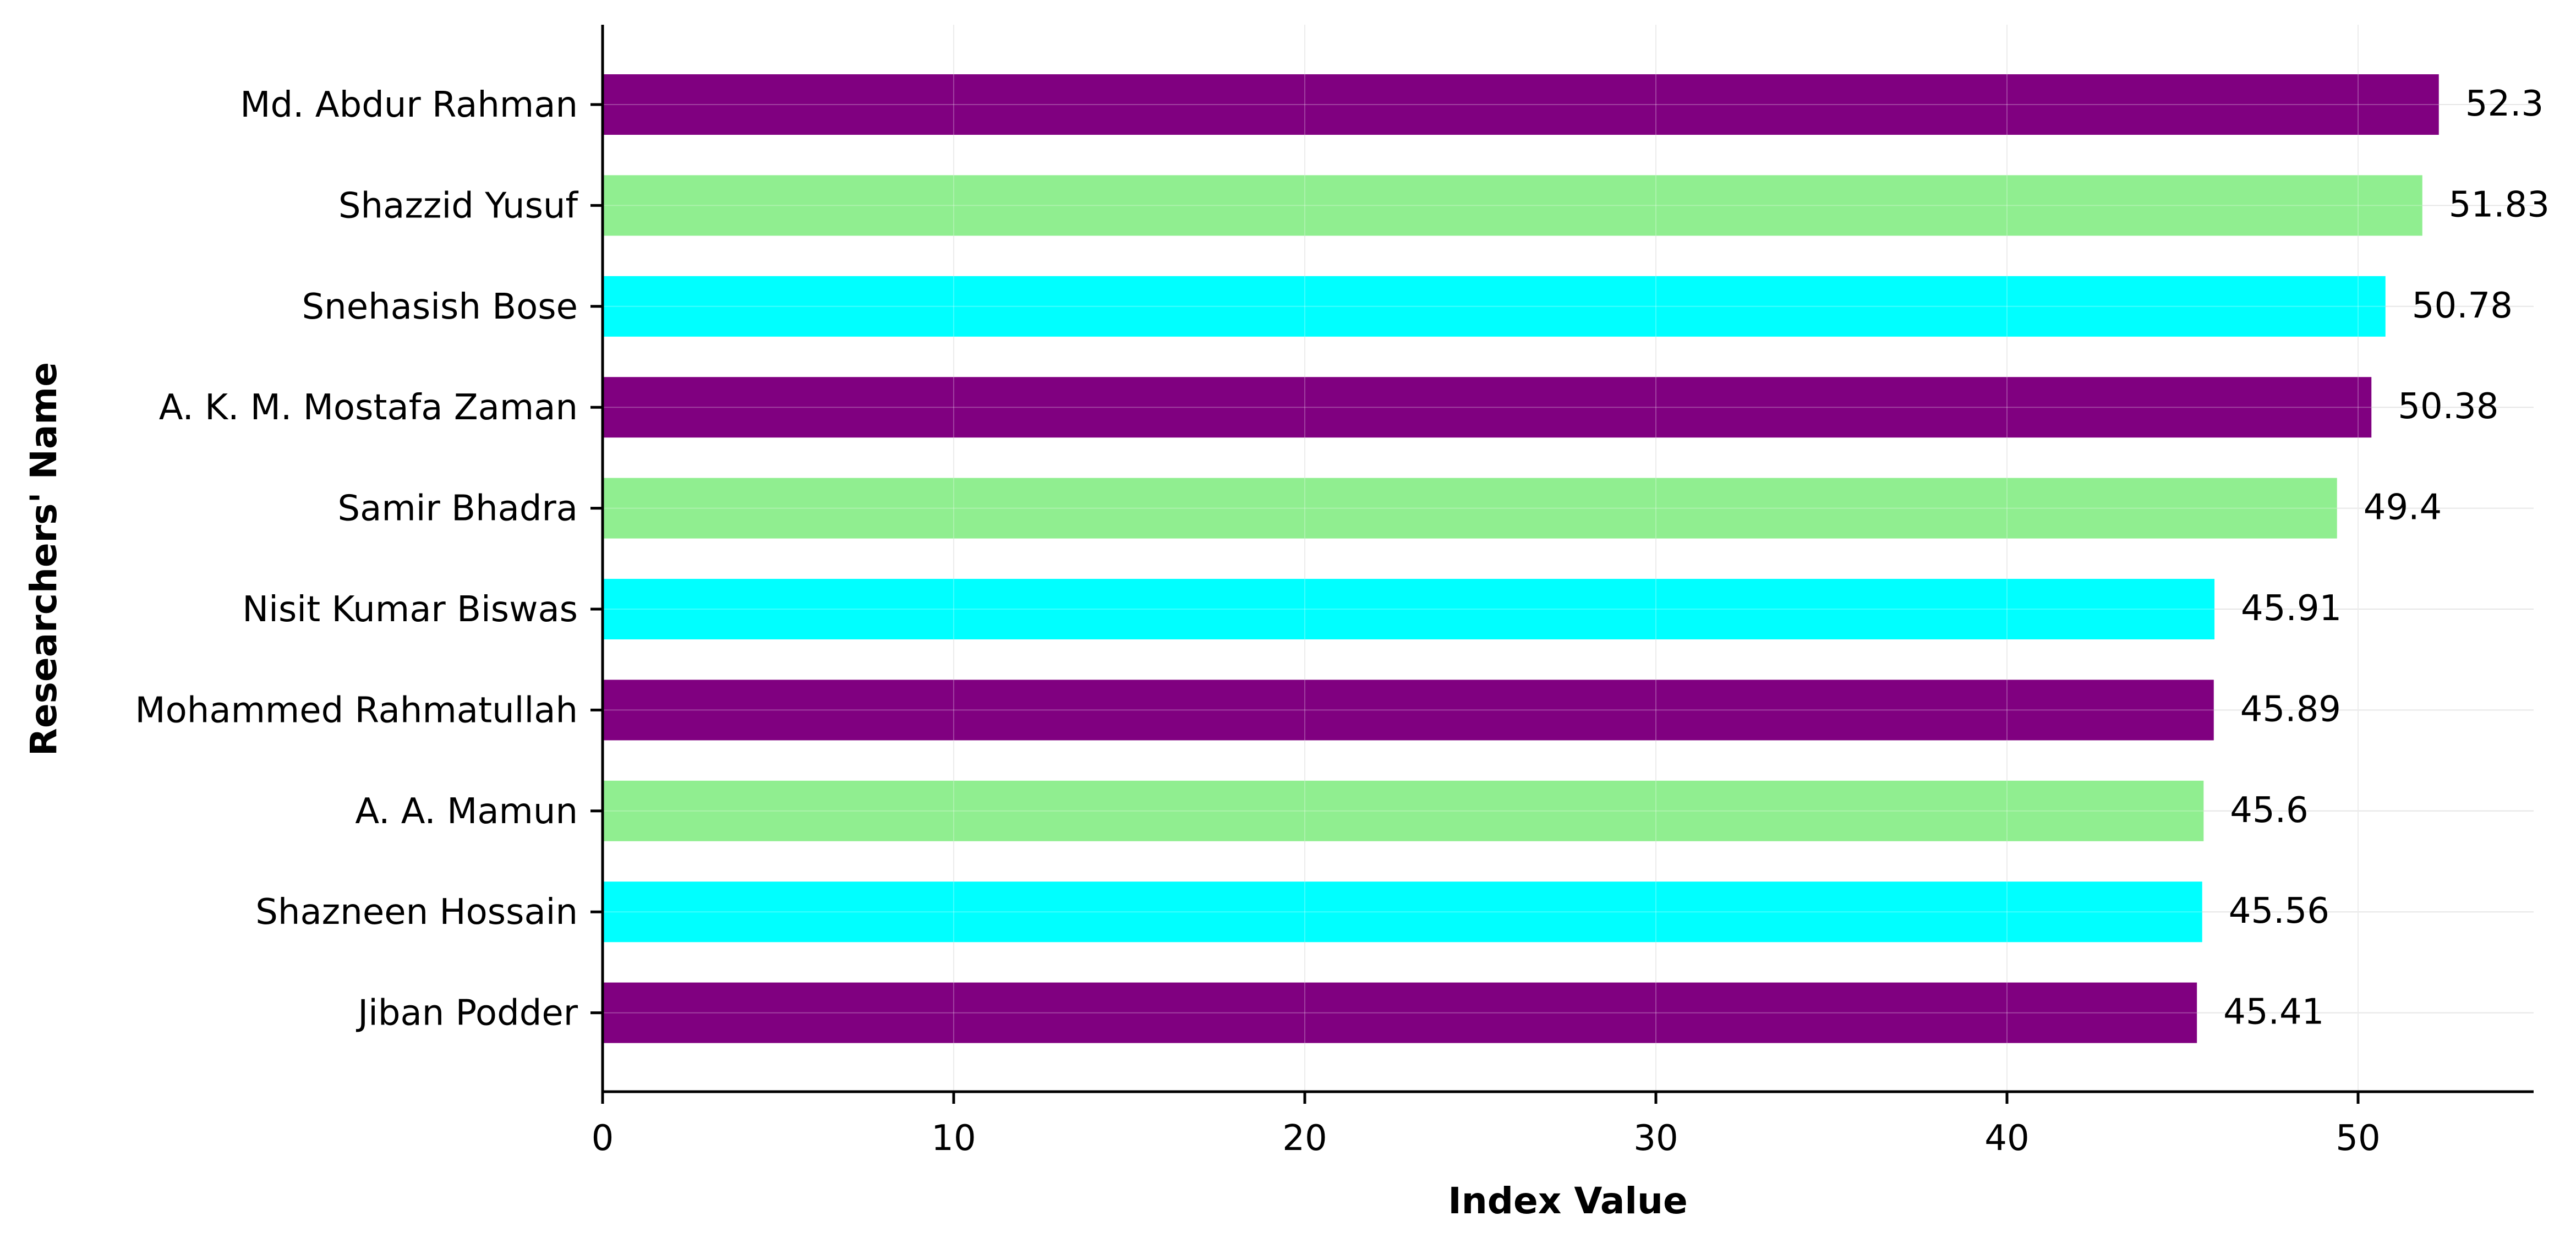  I want to click on data-label: 45.91, so click(2291, 608).